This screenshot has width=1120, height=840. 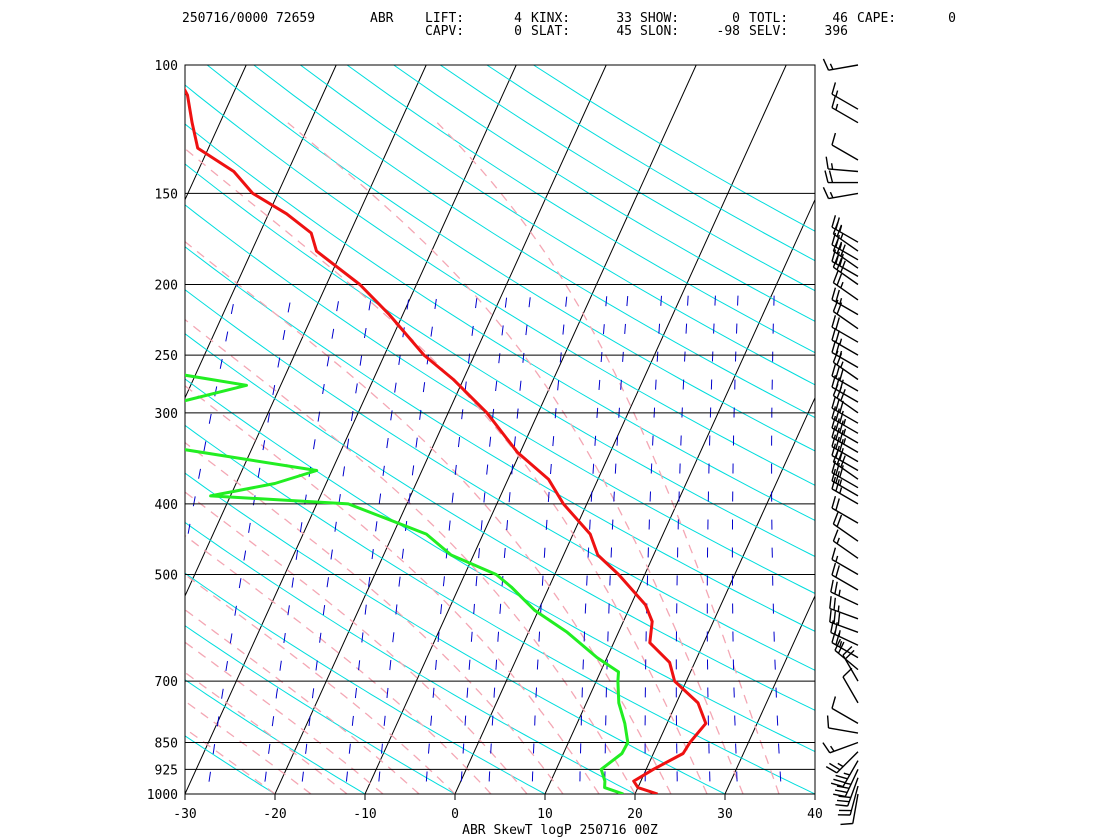 I want to click on y-tick-label: 400, so click(x=166, y=505).